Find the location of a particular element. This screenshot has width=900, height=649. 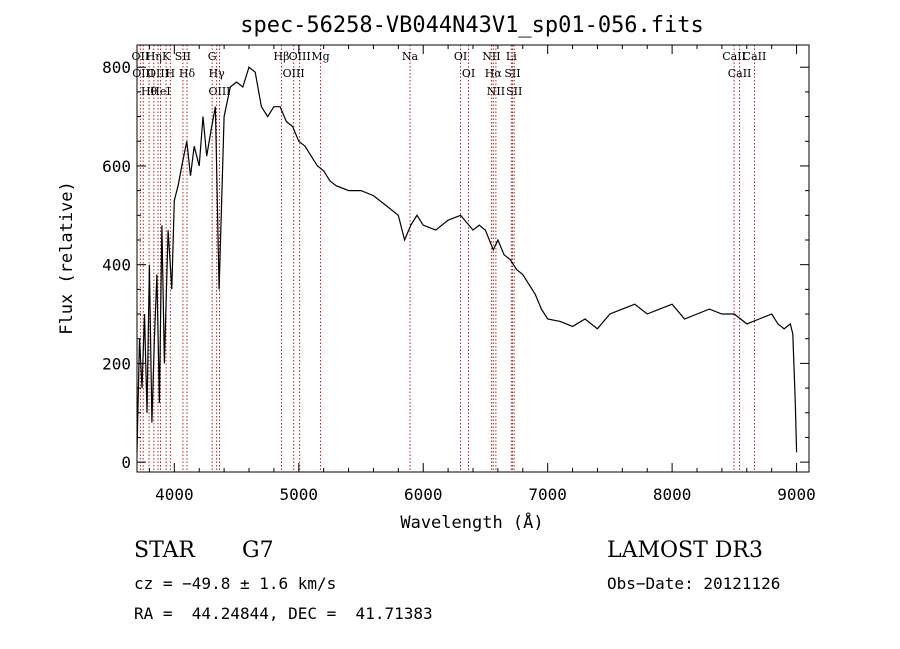

y-tick-label: 400 is located at coordinates (116, 265).